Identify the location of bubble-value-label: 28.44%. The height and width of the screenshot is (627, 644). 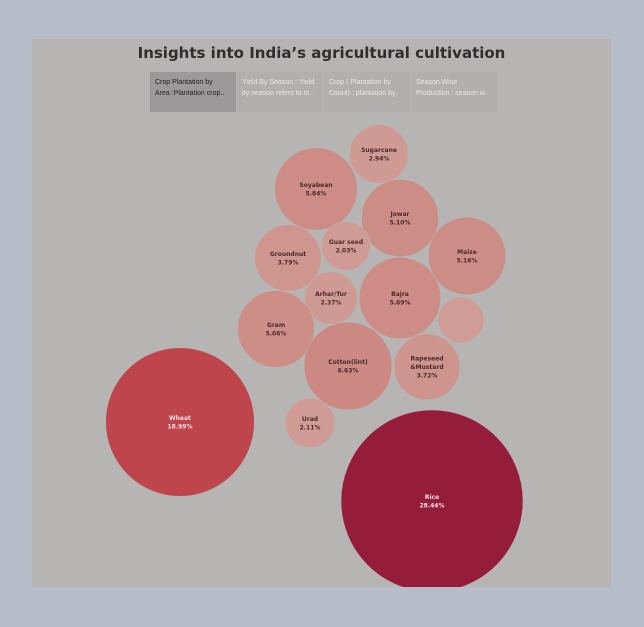
(432, 505).